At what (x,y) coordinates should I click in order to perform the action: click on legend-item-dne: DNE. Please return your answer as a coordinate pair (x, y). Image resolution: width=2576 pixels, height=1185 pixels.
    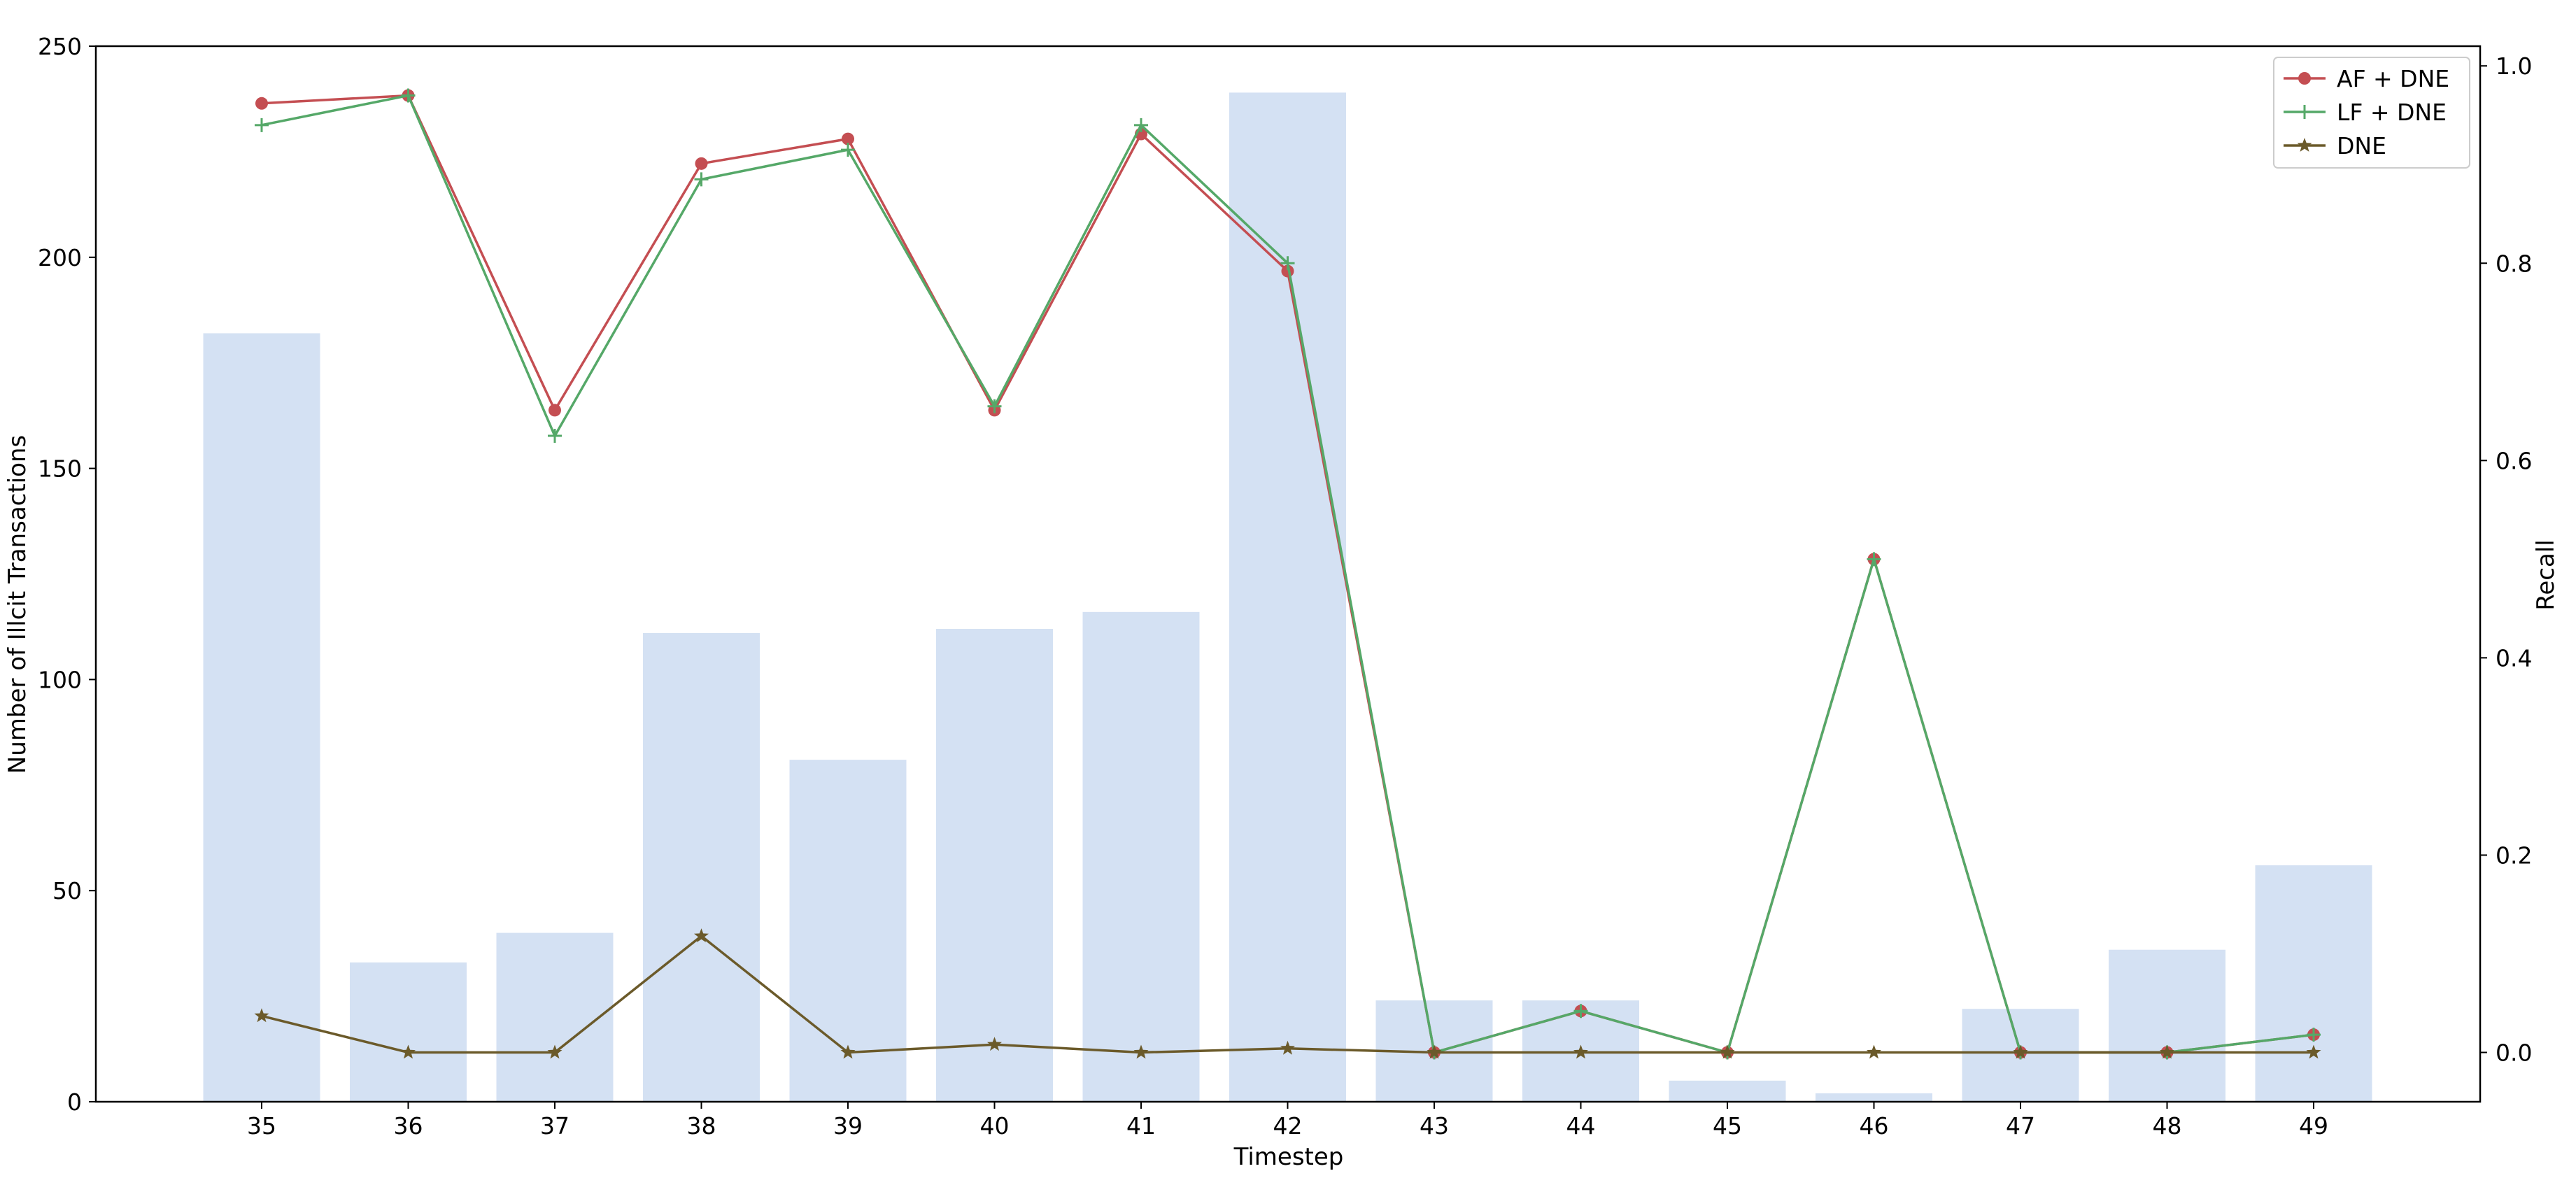
    Looking at the image, I should click on (2335, 145).